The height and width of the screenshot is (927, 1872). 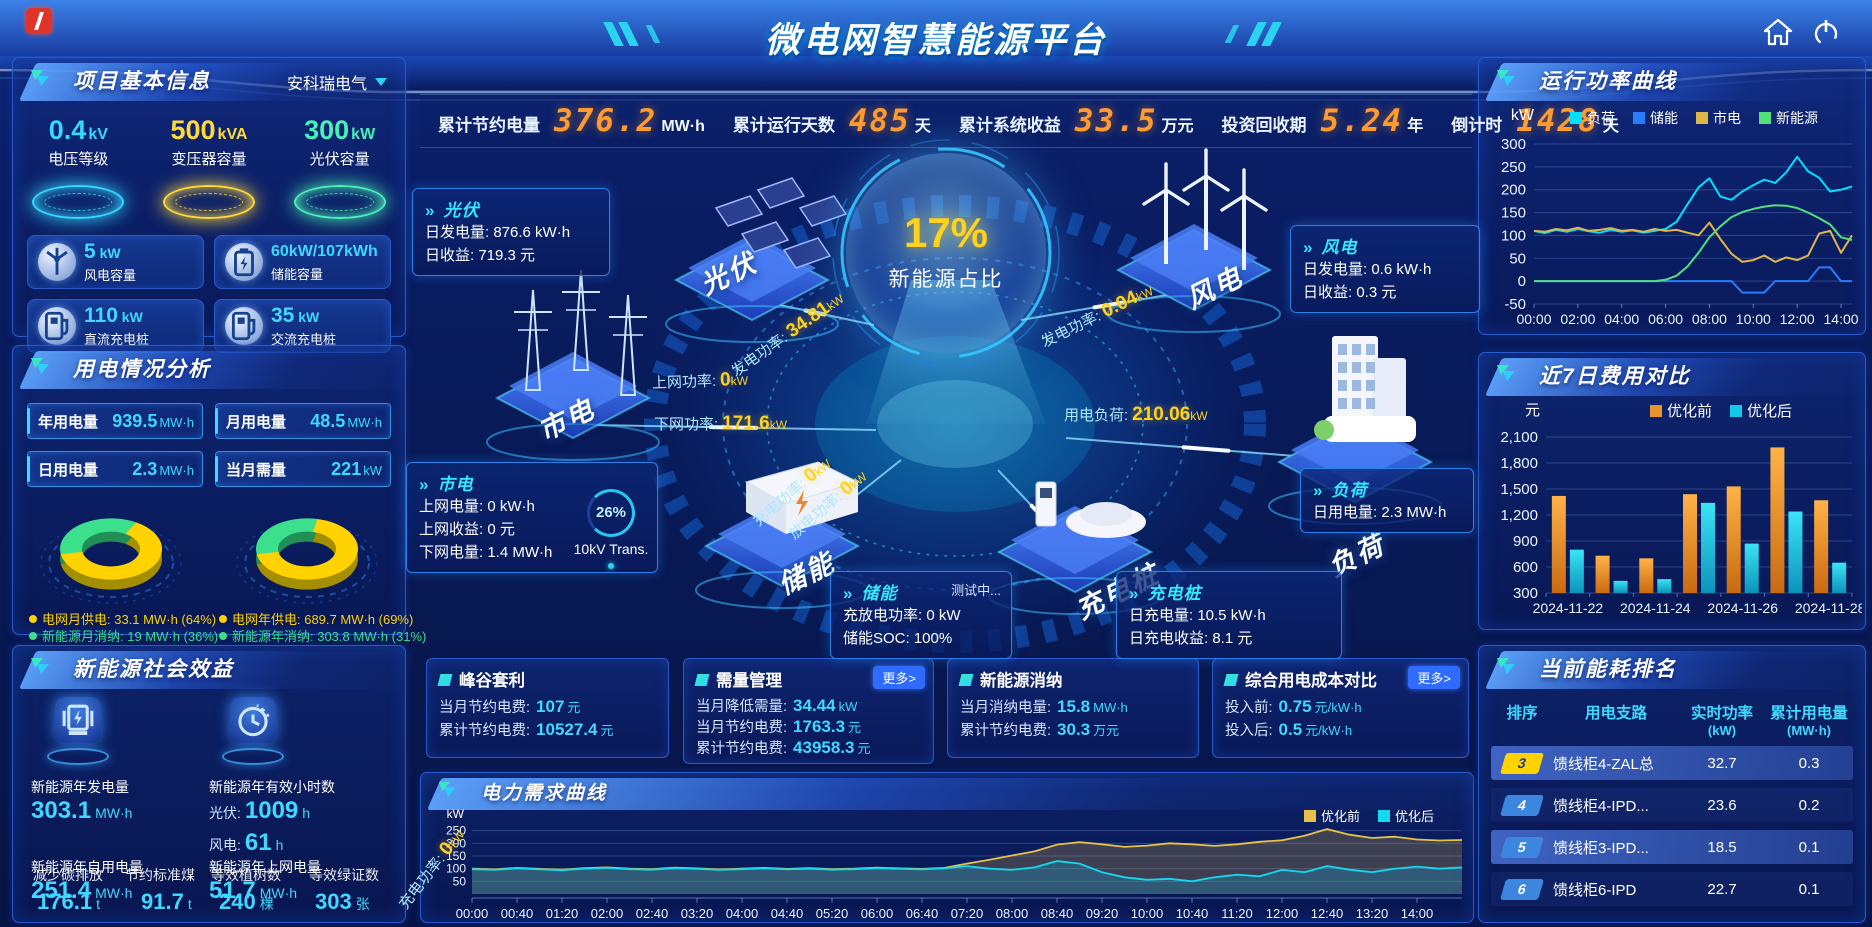 I want to click on tile-label: 储能容量, so click(x=297, y=274).